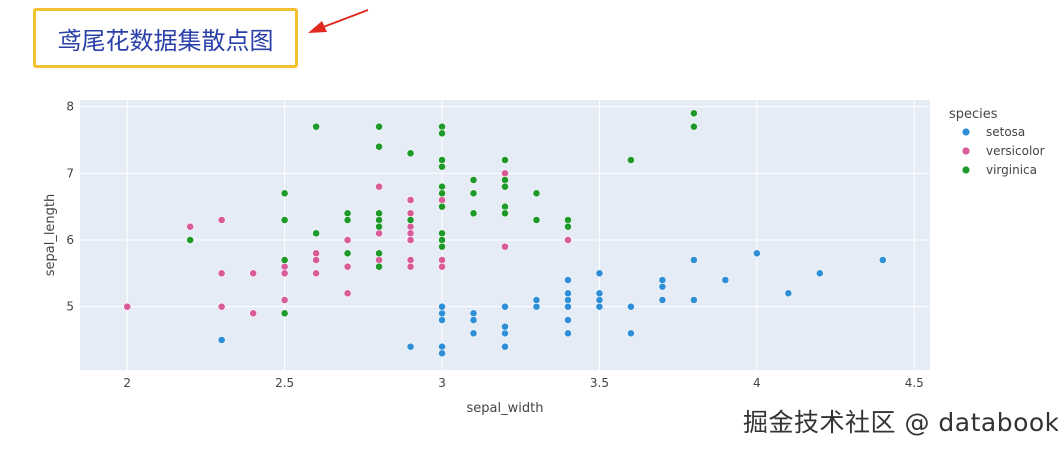  What do you see at coordinates (993, 132) in the screenshot?
I see `legend-item-setosa: setosa` at bounding box center [993, 132].